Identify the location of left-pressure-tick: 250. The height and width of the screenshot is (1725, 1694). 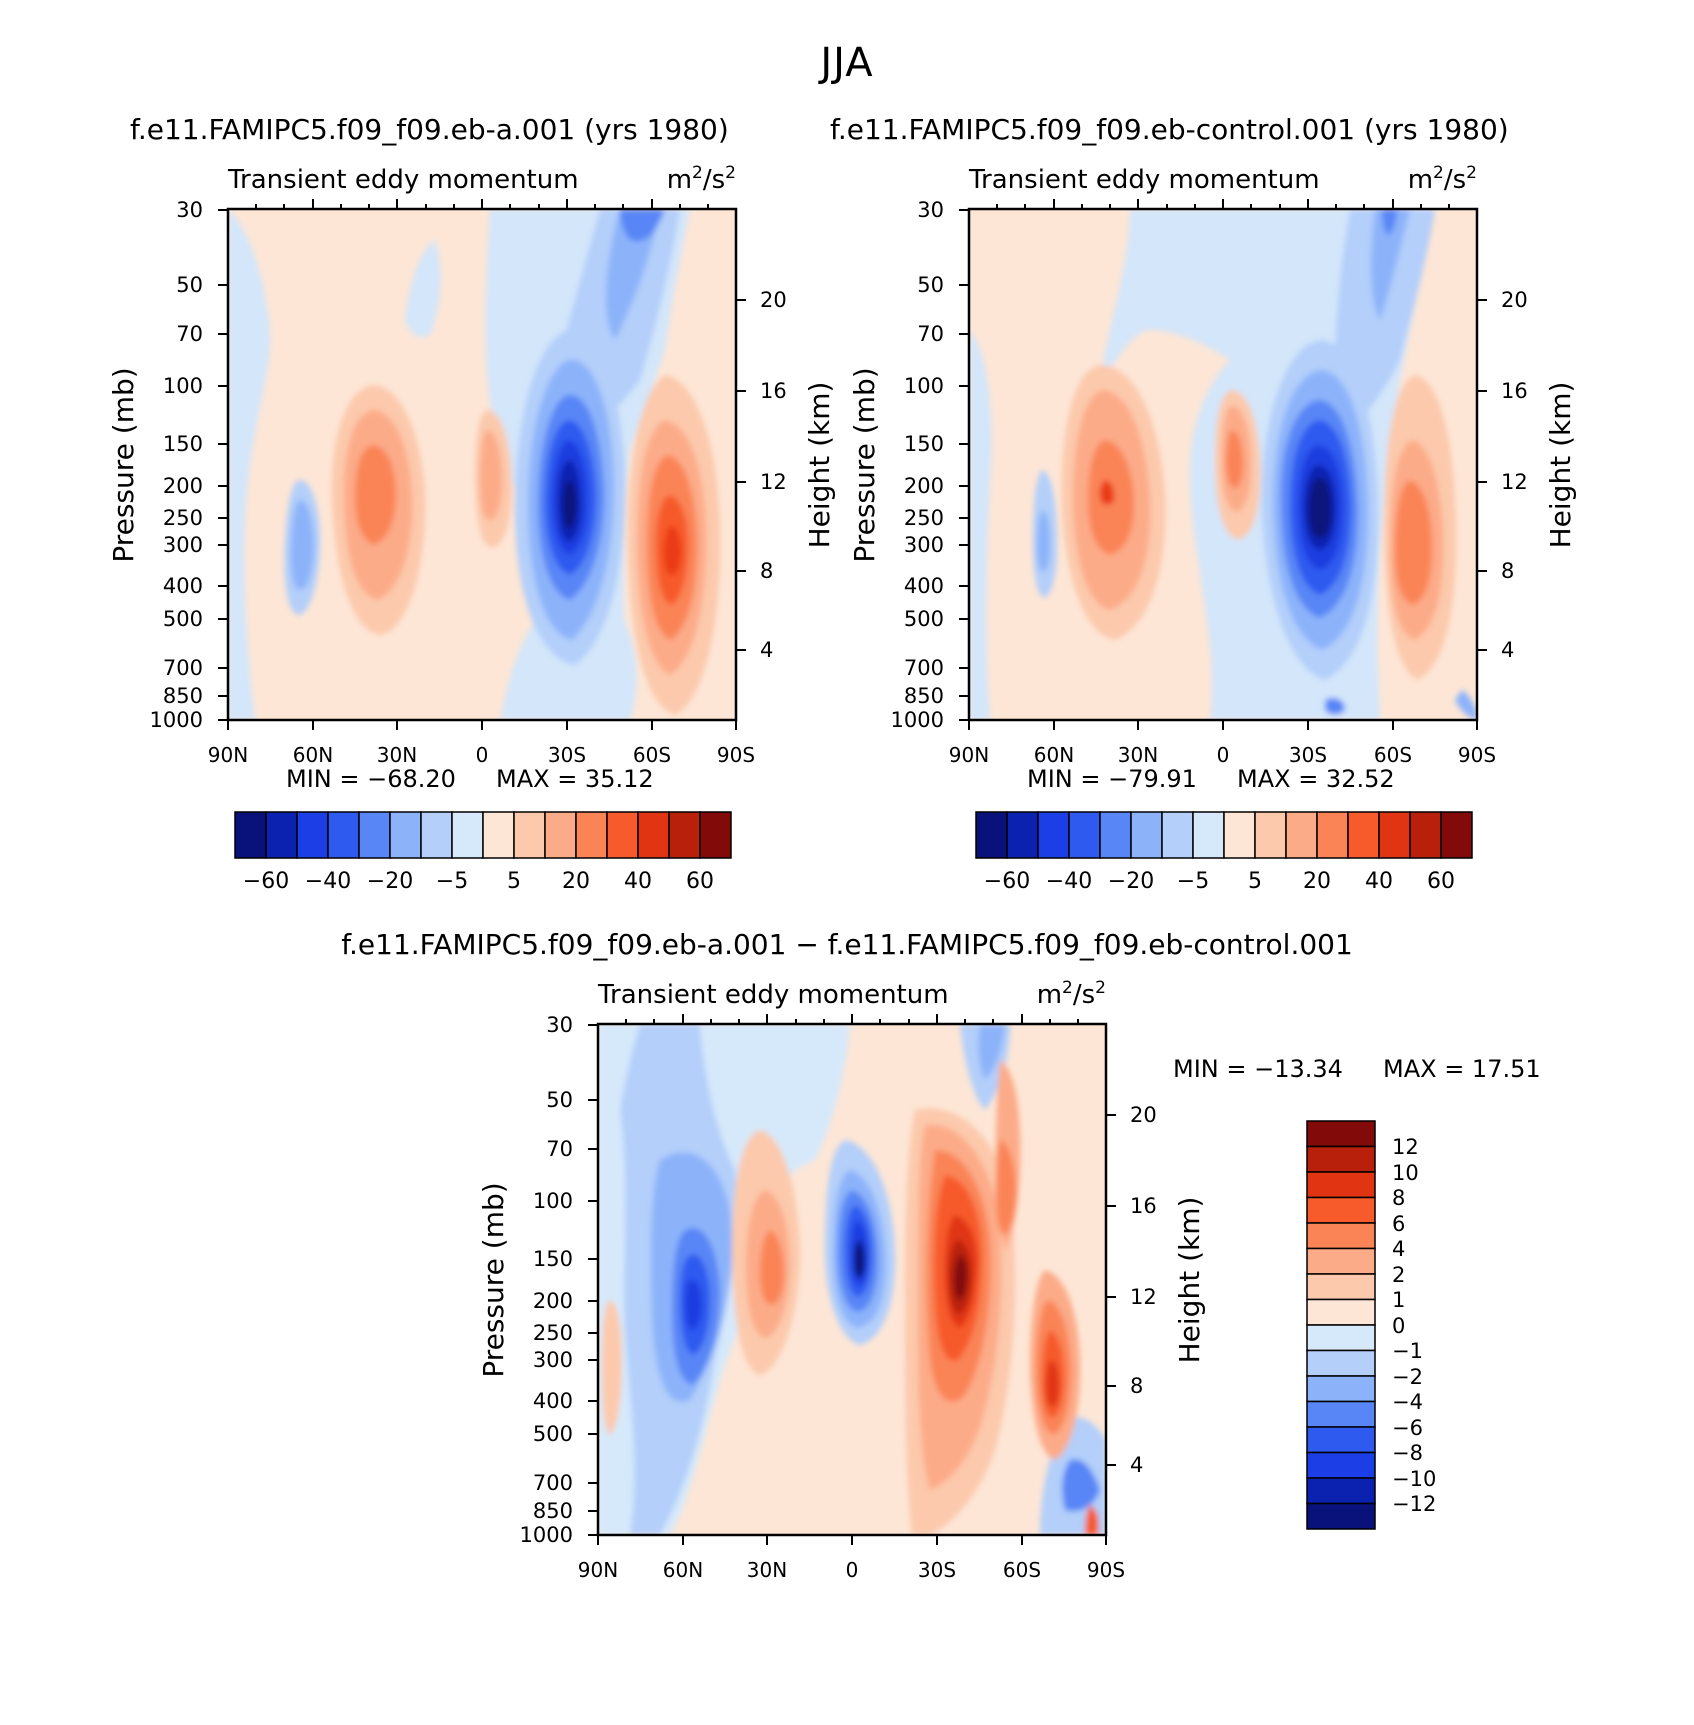
(183, 518).